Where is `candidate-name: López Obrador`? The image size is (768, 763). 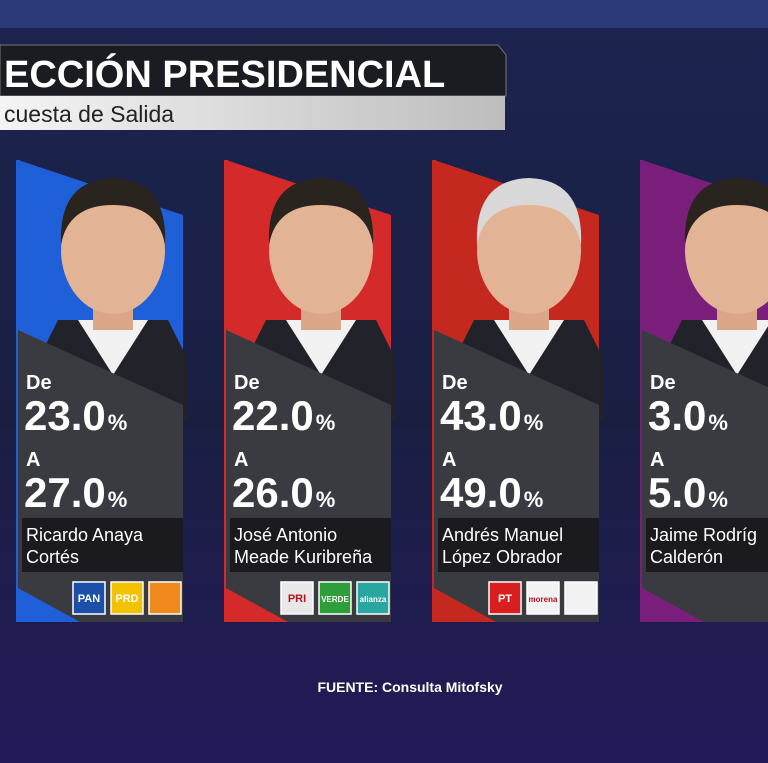 candidate-name: López Obrador is located at coordinates (502, 557).